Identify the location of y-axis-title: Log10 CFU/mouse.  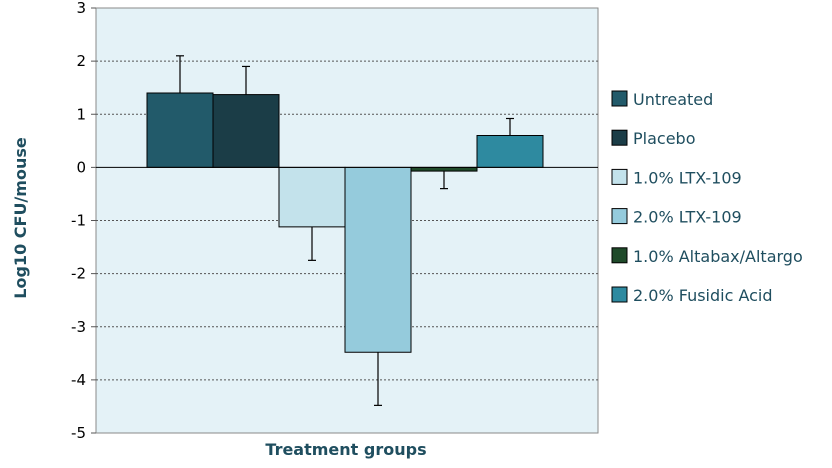
(20, 218).